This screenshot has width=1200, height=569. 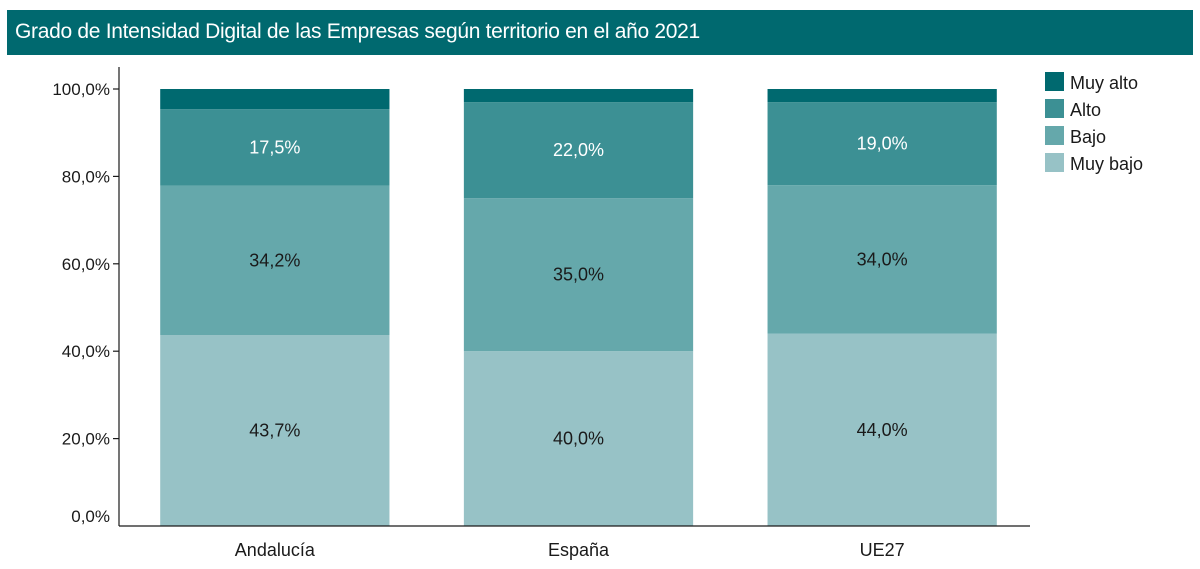 What do you see at coordinates (86, 439) in the screenshot?
I see `y-tick-label: 20,0%` at bounding box center [86, 439].